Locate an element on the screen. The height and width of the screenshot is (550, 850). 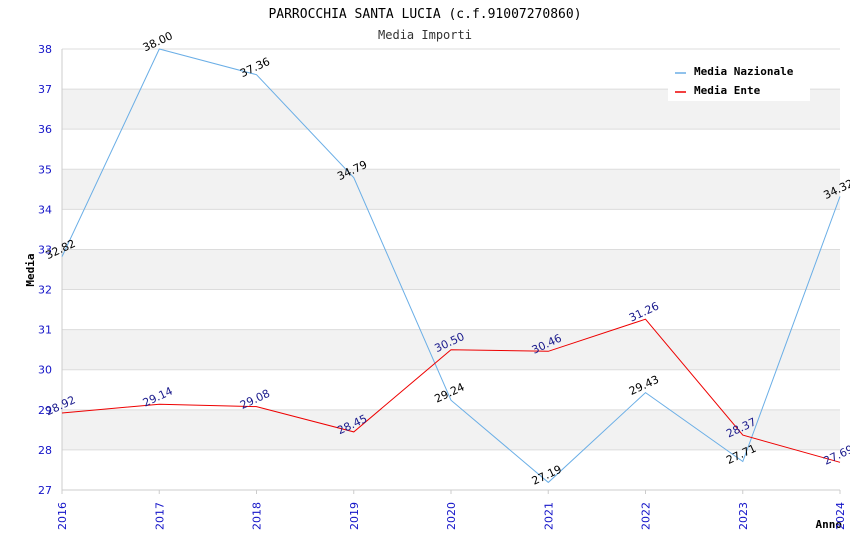
y-tick-labels: 27 28 29 30 31 32 33 34 35 36 37 38 is located at coordinates (45, 270).